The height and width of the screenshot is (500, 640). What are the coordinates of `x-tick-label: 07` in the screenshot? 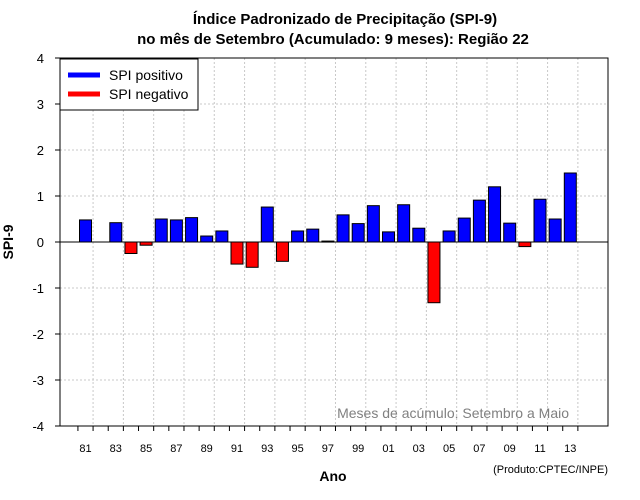 It's located at (479, 449).